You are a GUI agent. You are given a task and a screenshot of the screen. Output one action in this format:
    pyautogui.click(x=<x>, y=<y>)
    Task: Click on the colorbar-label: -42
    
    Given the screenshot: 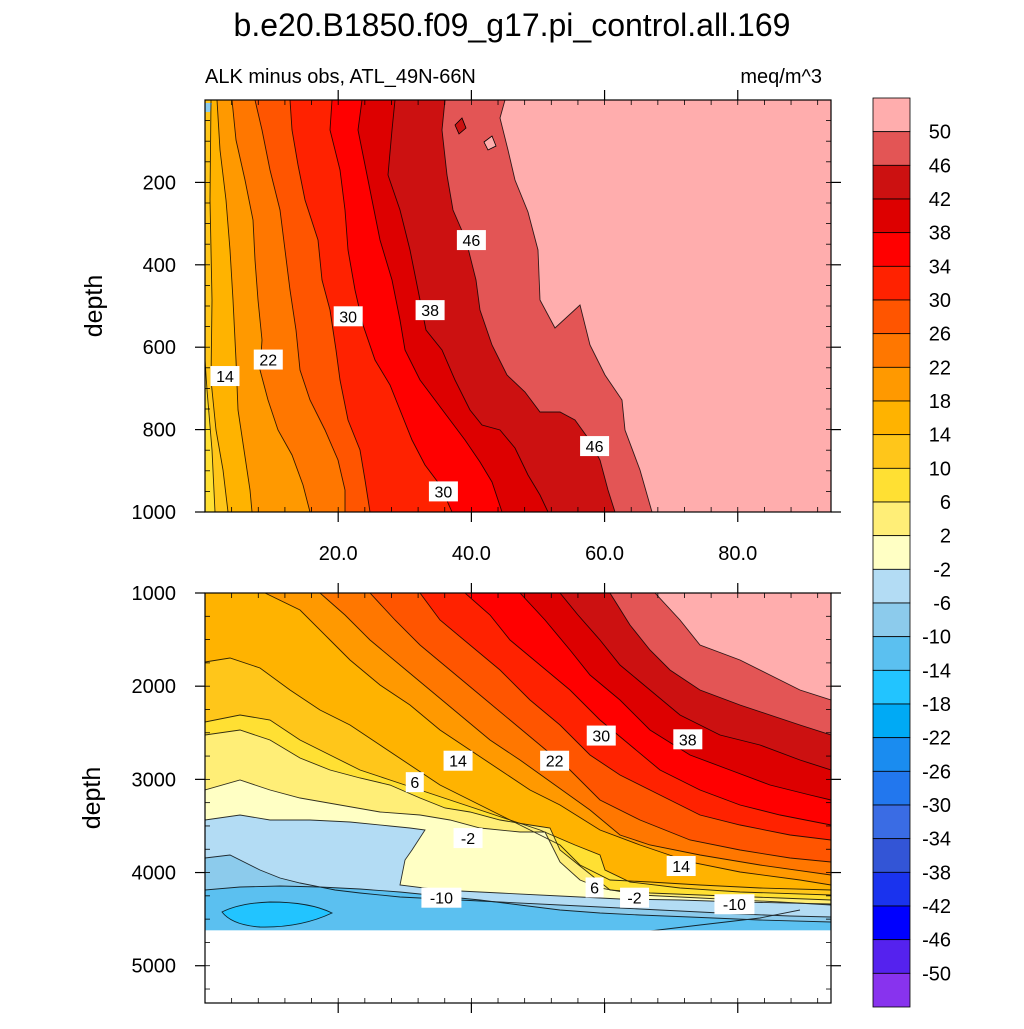 What is the action you would take?
    pyautogui.click(x=936, y=907)
    